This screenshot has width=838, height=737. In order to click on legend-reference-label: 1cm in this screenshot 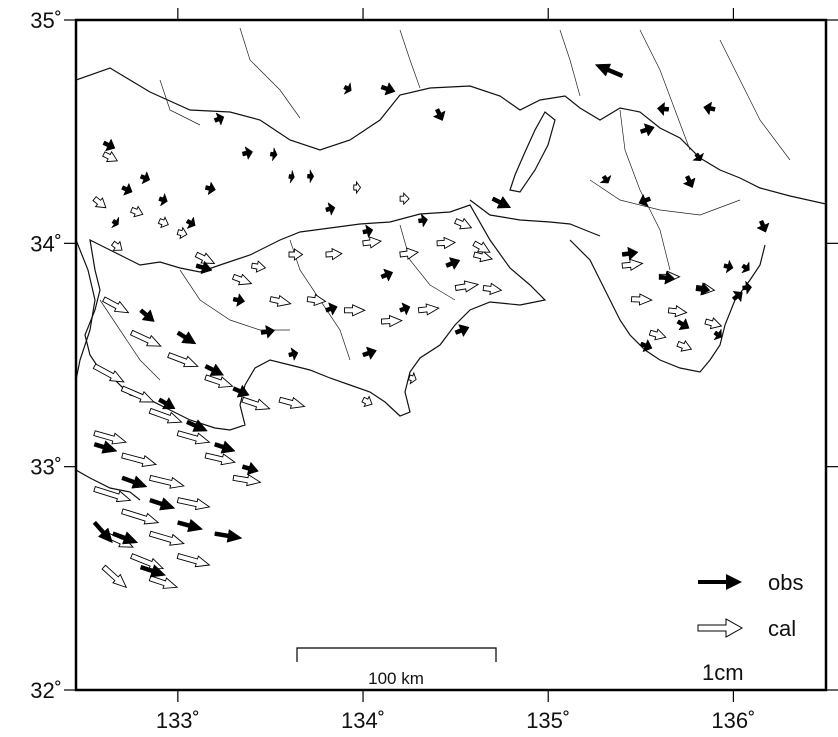, I will do `click(723, 672)`.